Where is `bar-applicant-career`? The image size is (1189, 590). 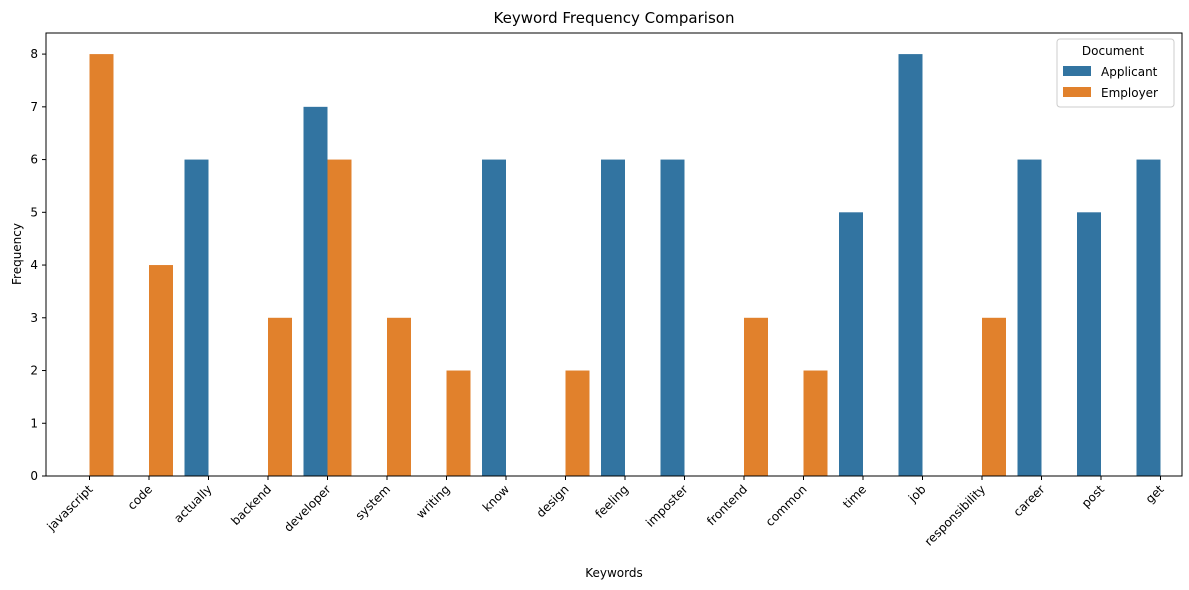
bar-applicant-career is located at coordinates (1029, 318).